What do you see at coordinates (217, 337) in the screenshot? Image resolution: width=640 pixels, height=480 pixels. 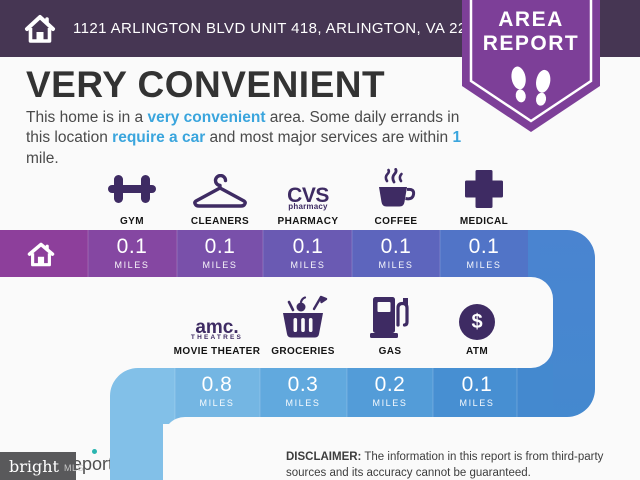 I see `amc-logo-sub: THEATRES` at bounding box center [217, 337].